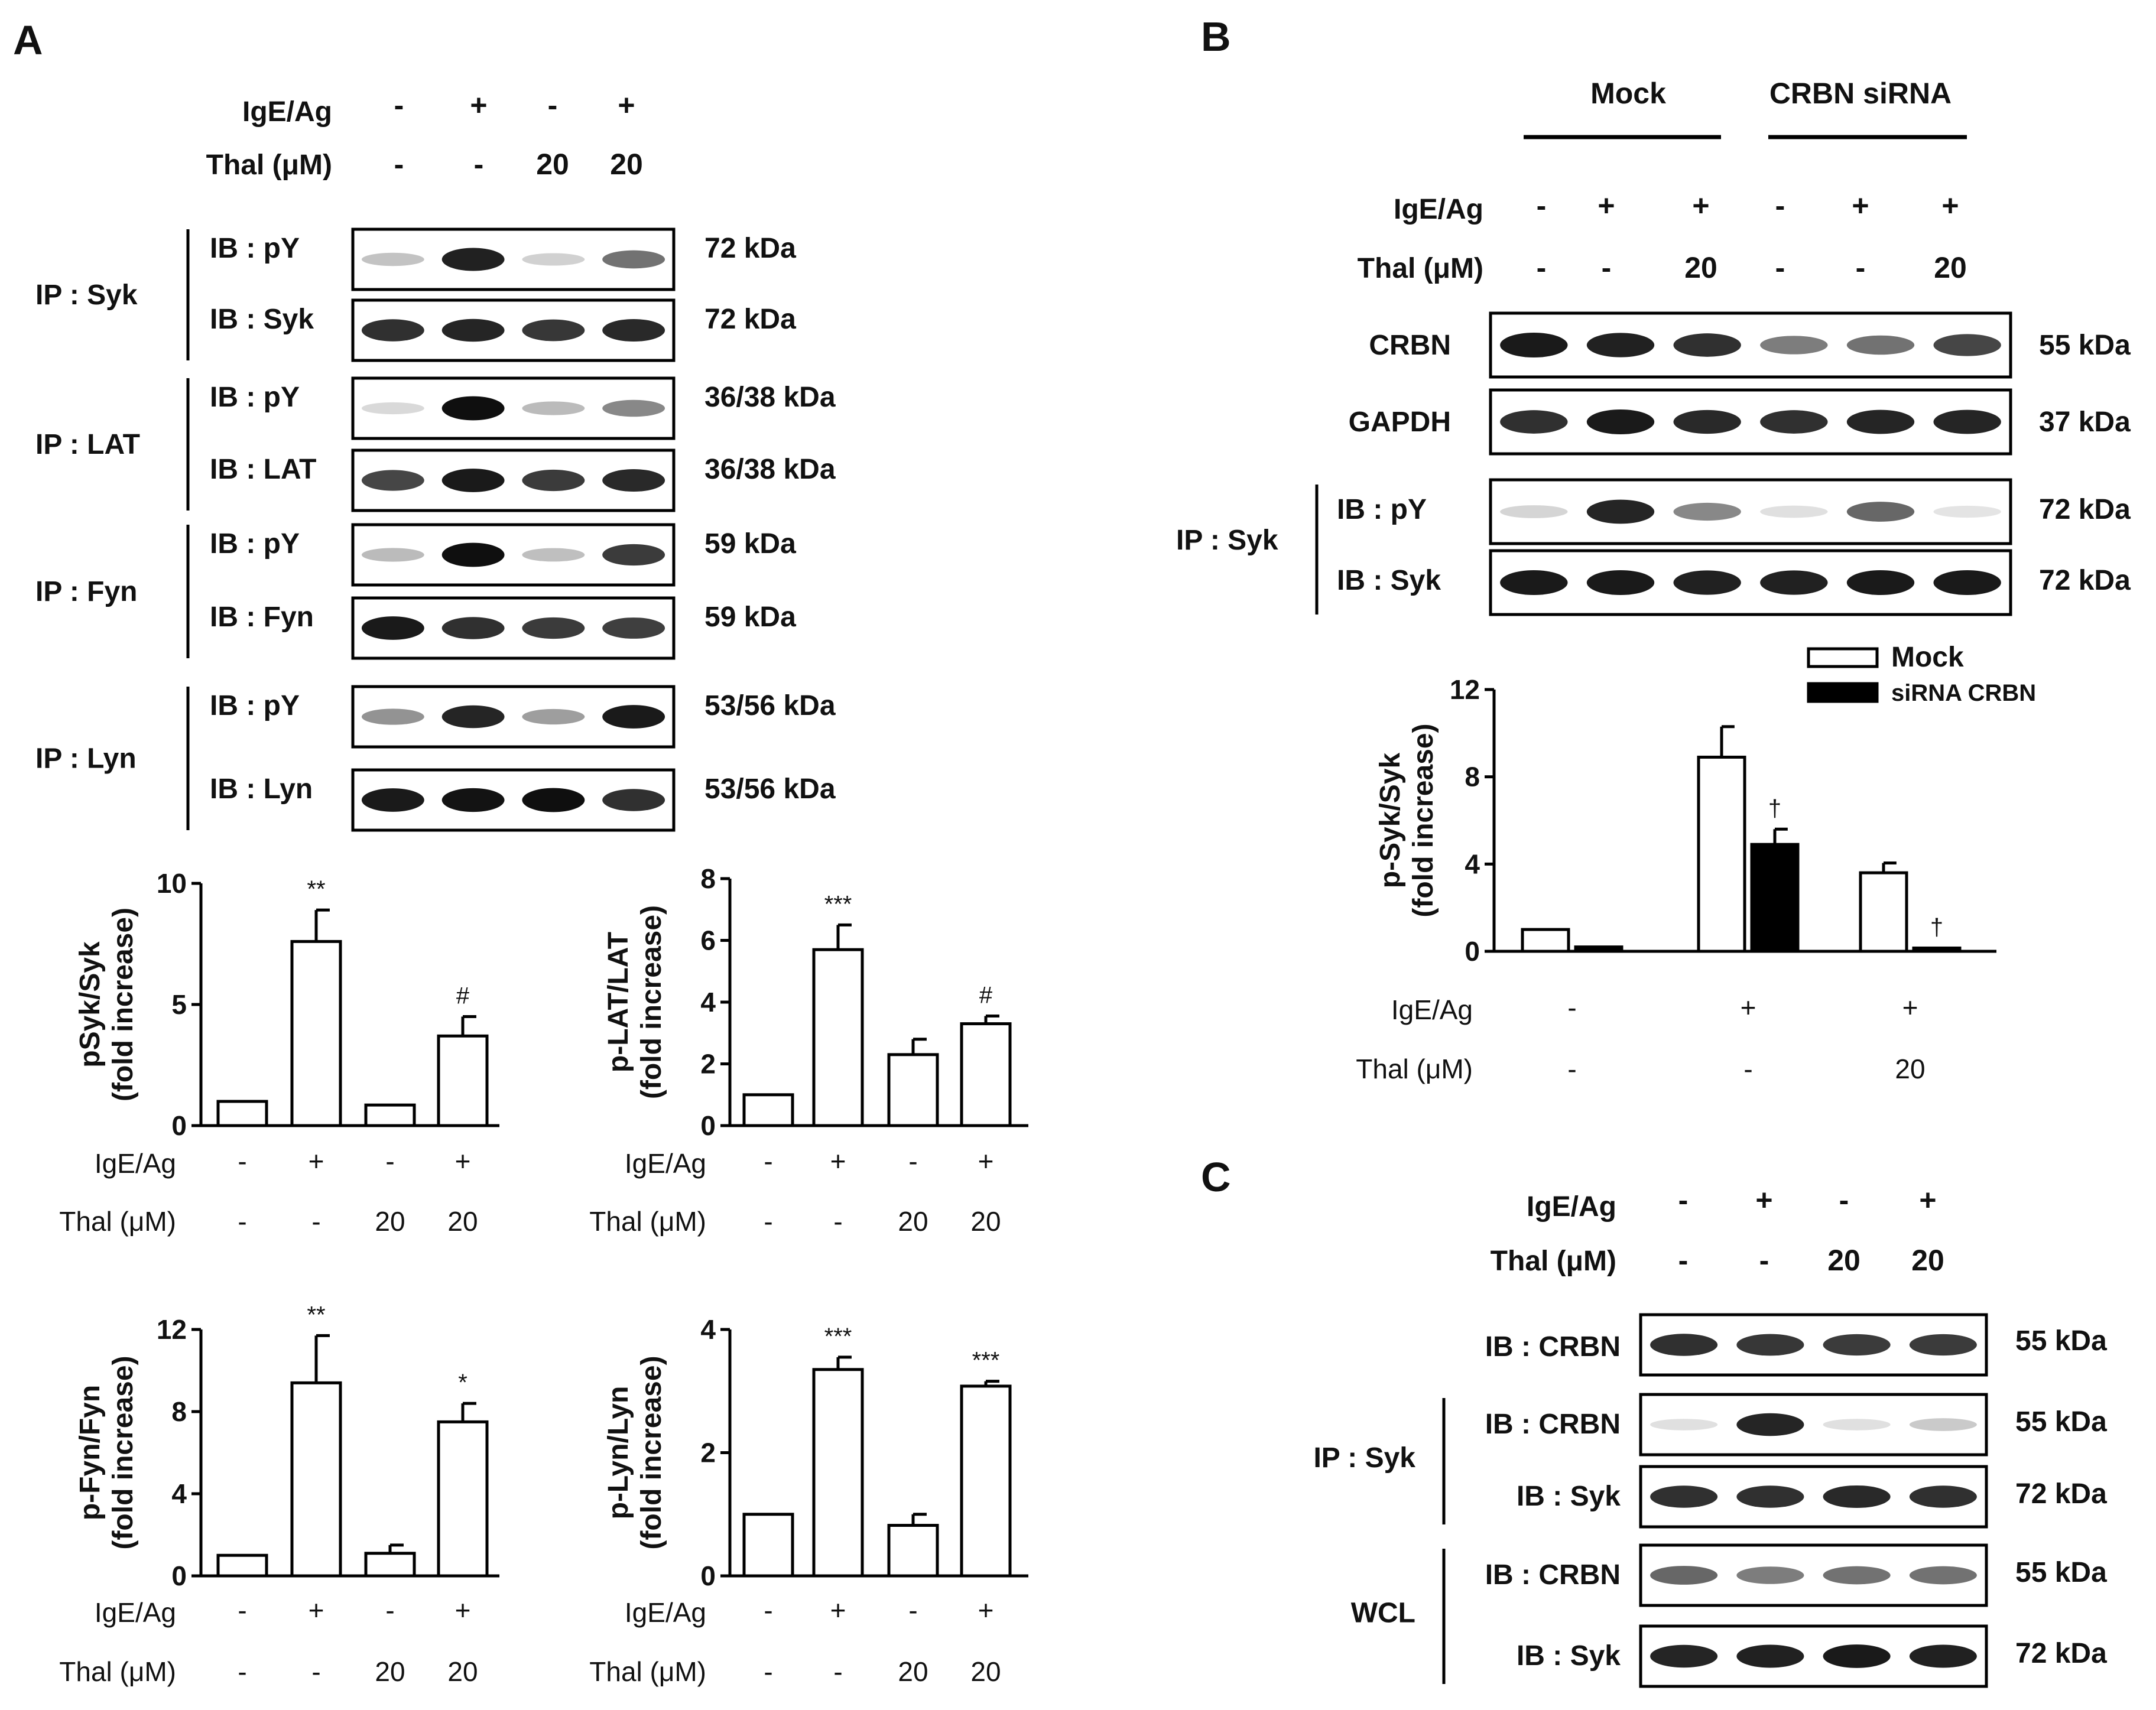 The image size is (2156, 1710). What do you see at coordinates (179, 1004) in the screenshot?
I see `y-tick-label: 5` at bounding box center [179, 1004].